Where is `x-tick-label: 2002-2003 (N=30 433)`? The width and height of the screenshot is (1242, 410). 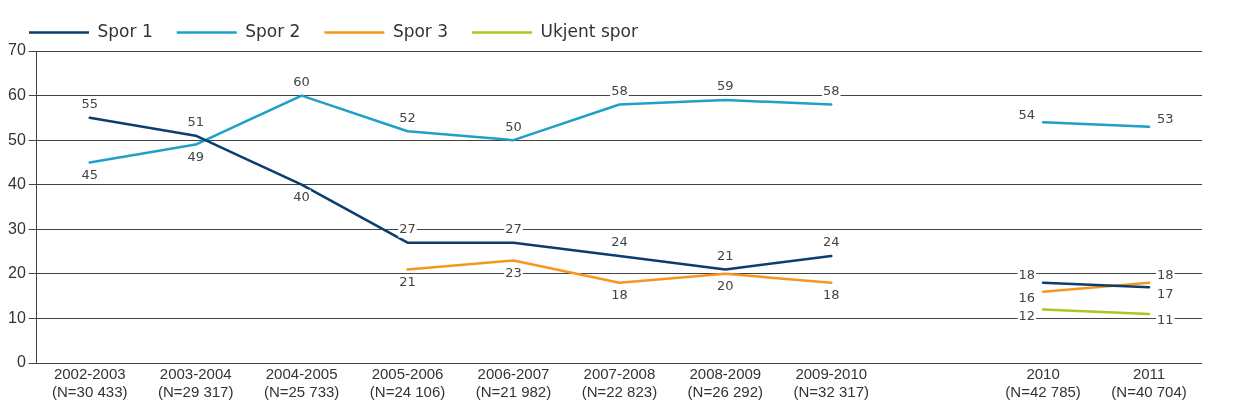 x-tick-label: 2002-2003 (N=30 433) is located at coordinates (90, 383).